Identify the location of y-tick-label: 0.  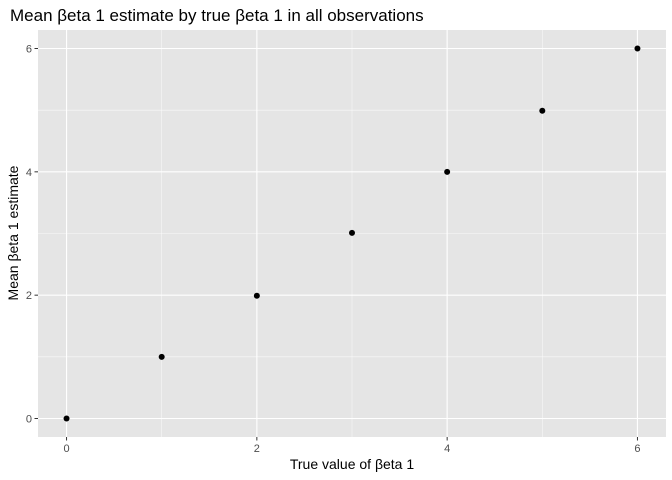
(29, 420).